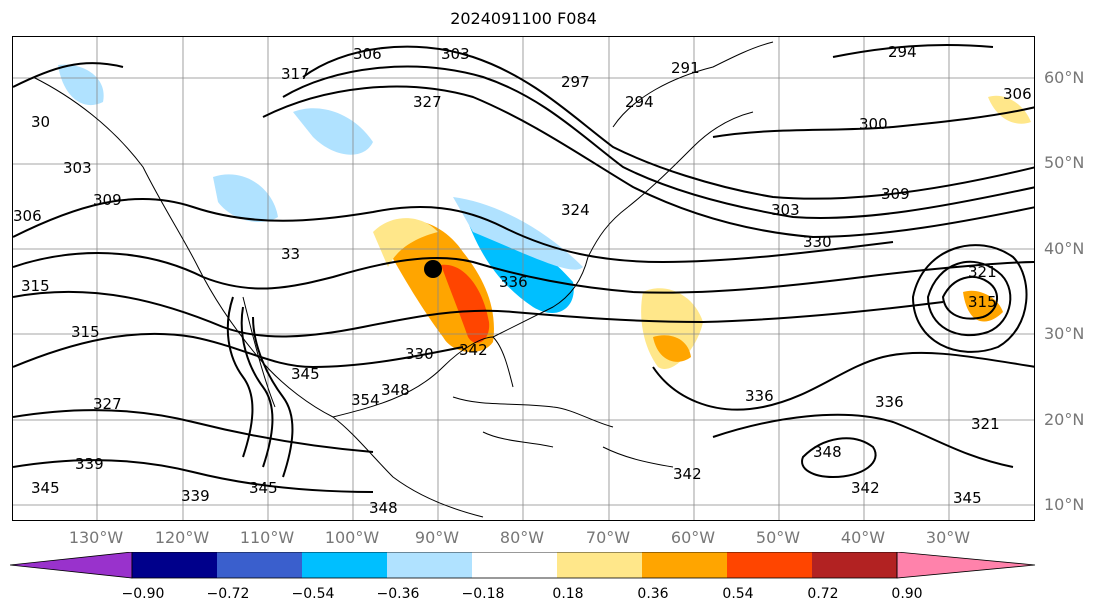 Image resolution: width=1105 pixels, height=615 pixels. What do you see at coordinates (1064, 77) in the screenshot?
I see `lat-label: 60°N` at bounding box center [1064, 77].